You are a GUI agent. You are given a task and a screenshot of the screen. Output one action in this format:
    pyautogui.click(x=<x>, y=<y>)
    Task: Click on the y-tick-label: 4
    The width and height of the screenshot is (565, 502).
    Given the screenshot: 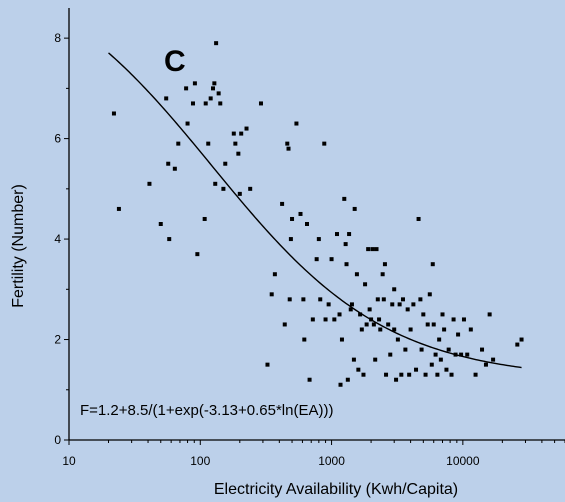 What is the action you would take?
    pyautogui.click(x=57, y=239)
    